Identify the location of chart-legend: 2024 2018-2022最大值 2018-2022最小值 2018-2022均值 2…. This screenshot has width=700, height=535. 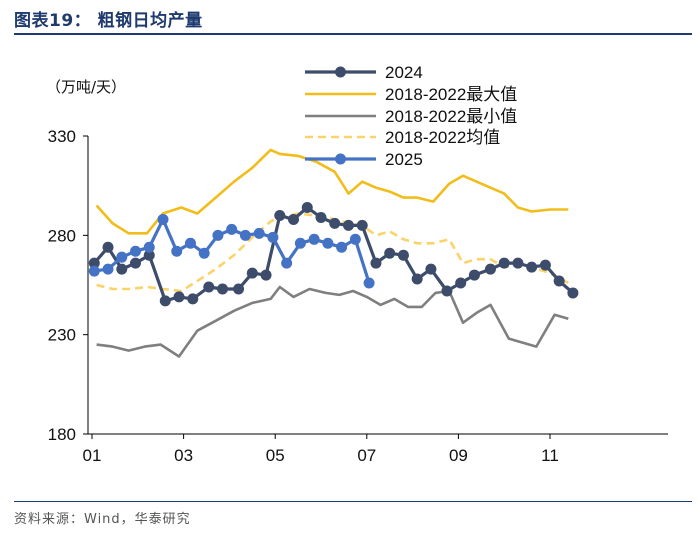
(411, 116).